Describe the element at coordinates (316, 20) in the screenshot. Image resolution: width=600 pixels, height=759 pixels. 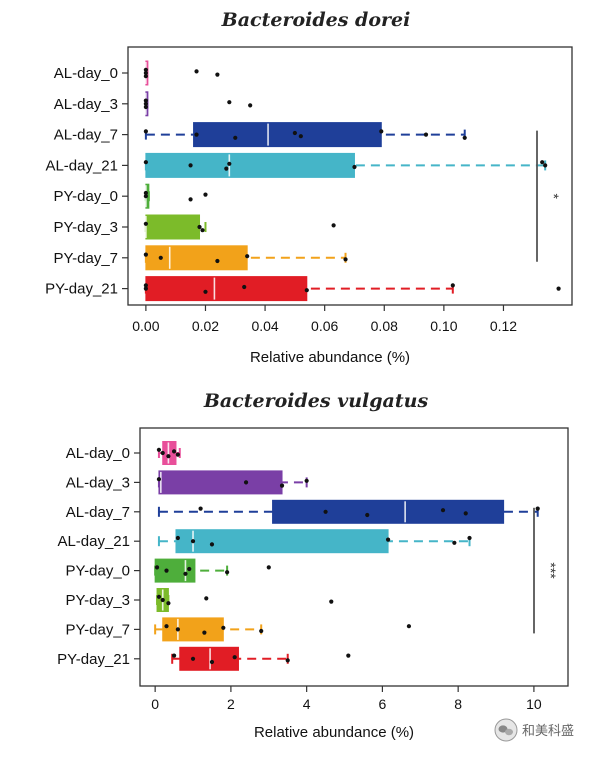
I see `chart-title: Bacteroides dorei` at that location.